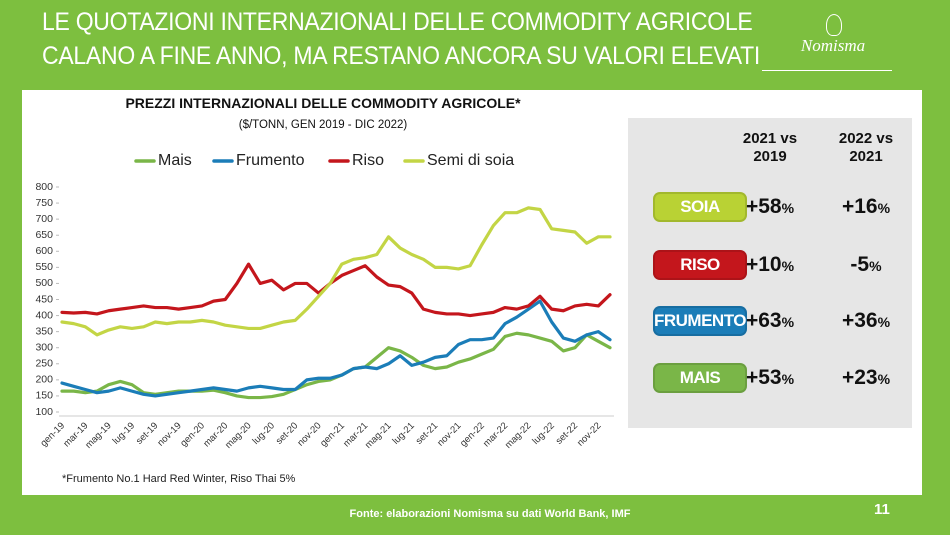 This screenshot has height=535, width=950. I want to click on logo-icon, so click(834, 25).